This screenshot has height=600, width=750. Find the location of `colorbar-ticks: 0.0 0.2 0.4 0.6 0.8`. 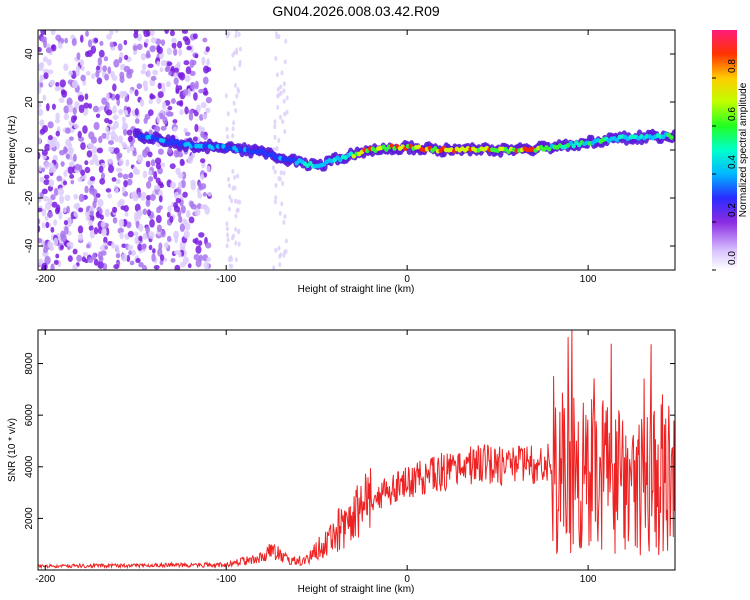

colorbar-ticks: 0.0 0.2 0.4 0.6 0.8 is located at coordinates (725, 165).